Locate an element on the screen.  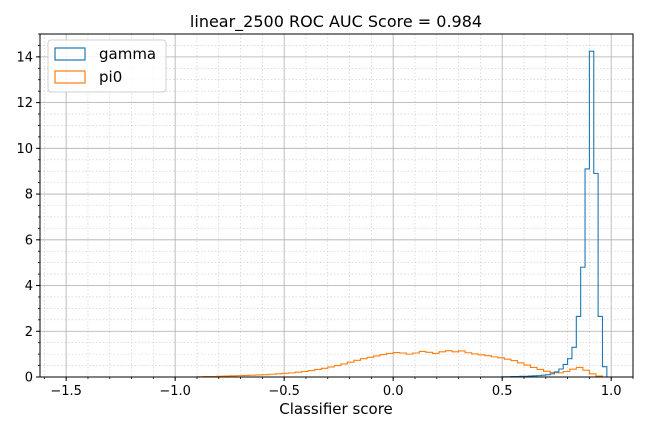
legend: gamma pi0 is located at coordinates (107, 66).